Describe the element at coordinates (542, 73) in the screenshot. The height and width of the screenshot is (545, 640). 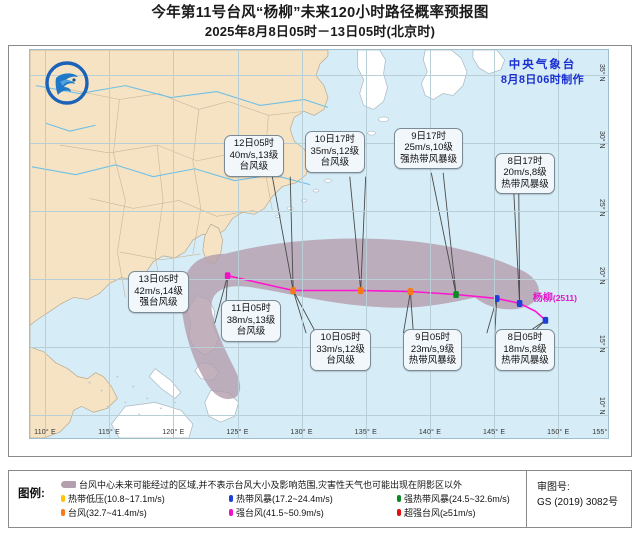
I see `agency-block: 中央气象台 8月8日06时制作` at that location.